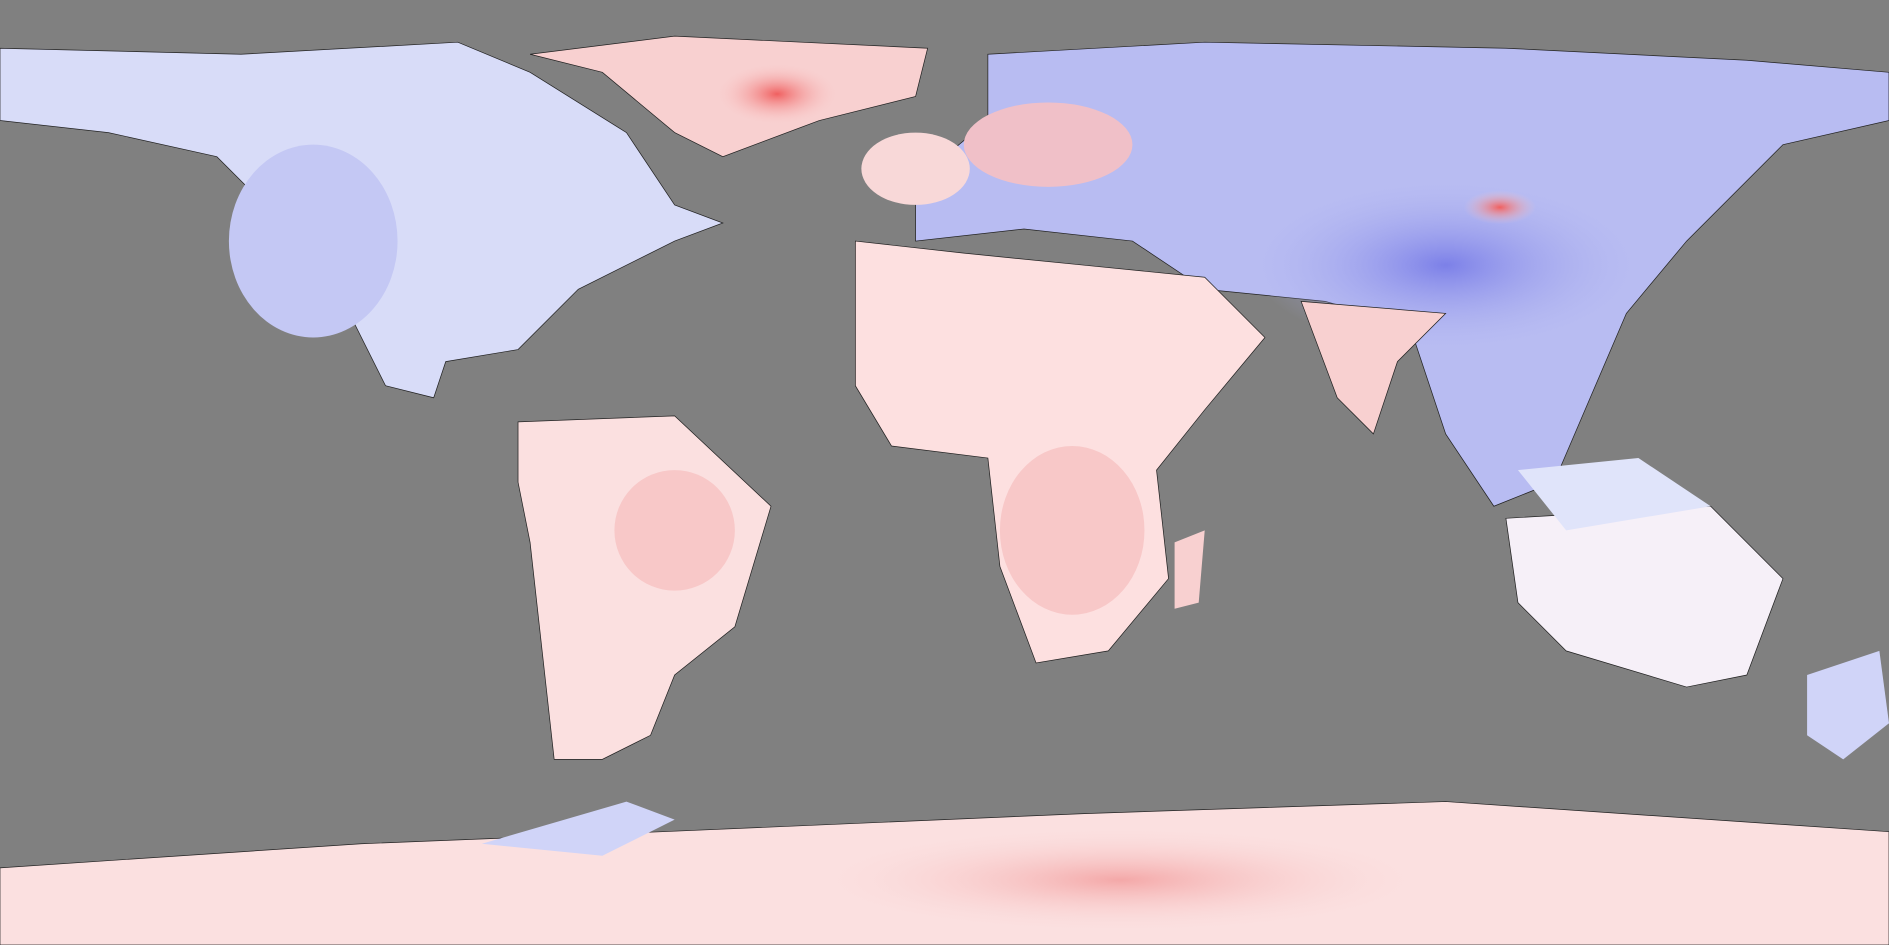 The width and height of the screenshot is (1889, 945). What do you see at coordinates (1614, 494) in the screenshot?
I see `indonesia` at bounding box center [1614, 494].